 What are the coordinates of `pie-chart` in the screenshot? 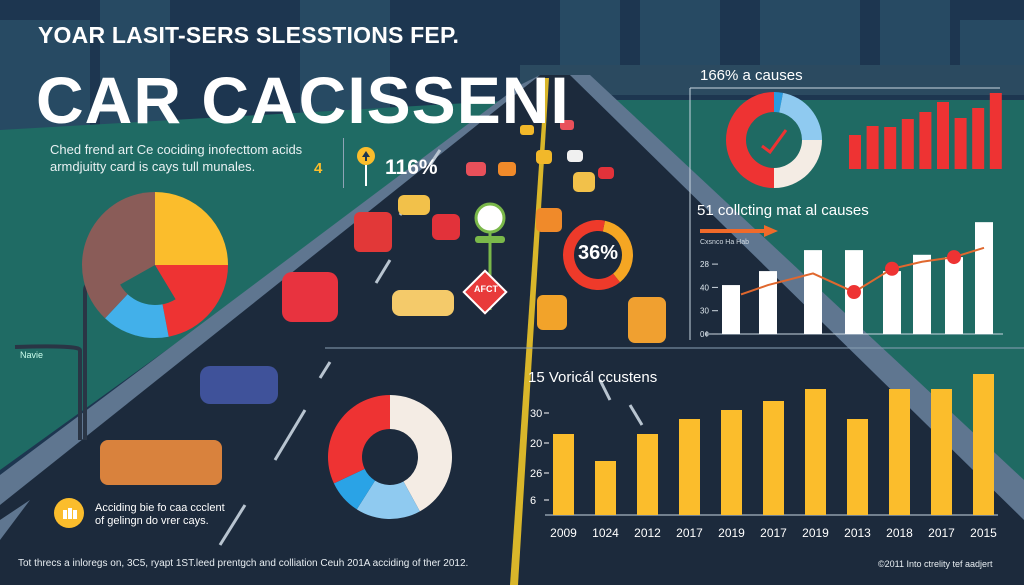 It's located at (155, 265).